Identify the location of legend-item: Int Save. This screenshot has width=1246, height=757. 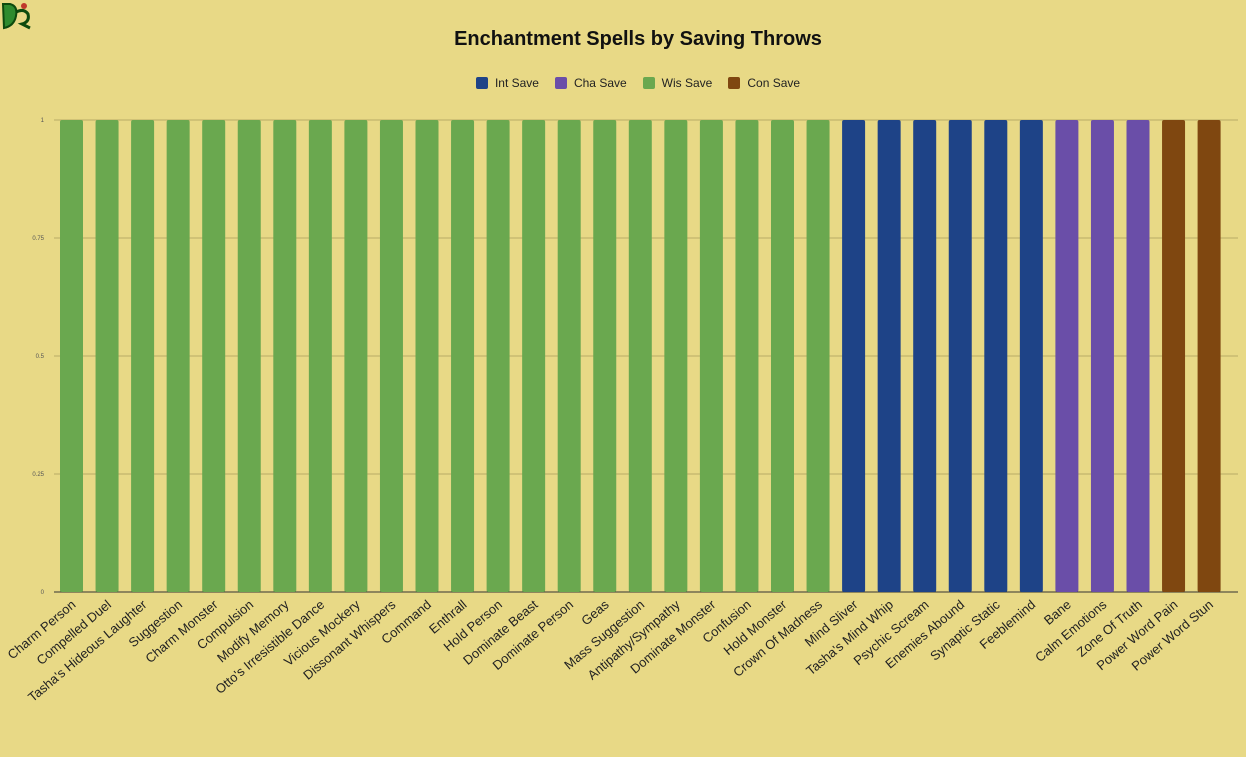
(507, 83).